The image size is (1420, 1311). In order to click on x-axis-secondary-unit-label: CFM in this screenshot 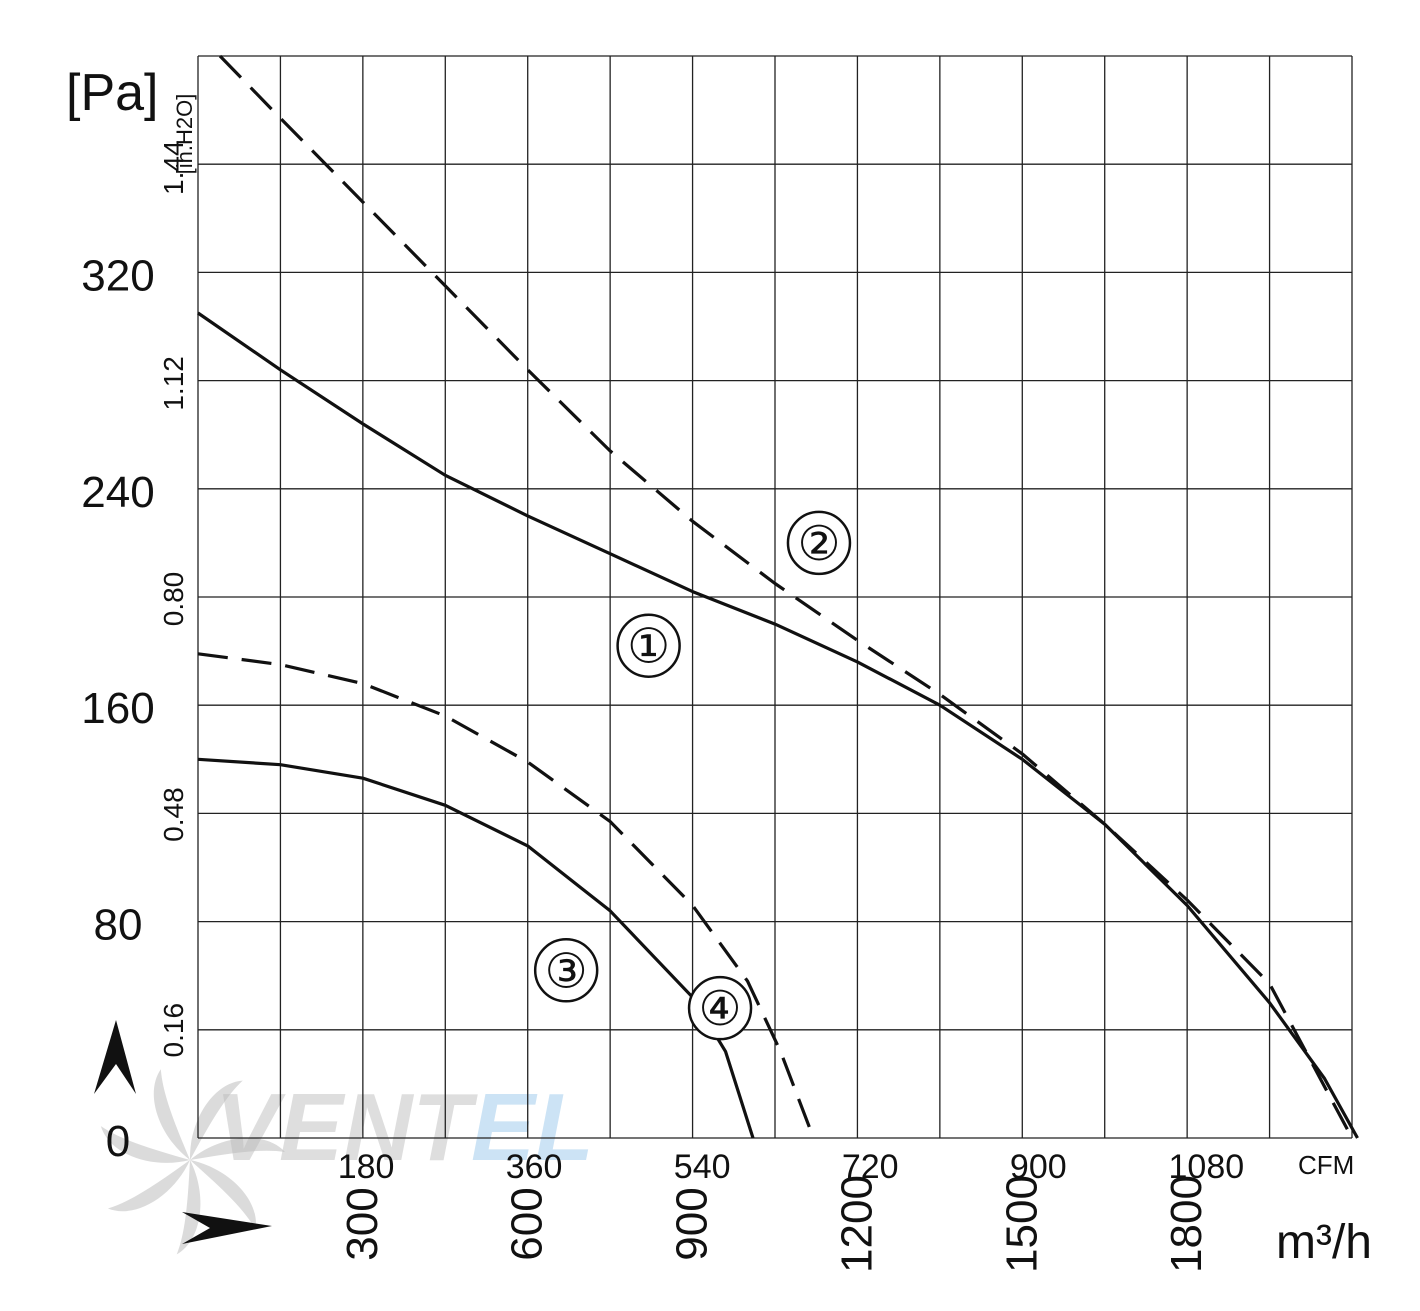, I will do `click(1326, 1165)`.